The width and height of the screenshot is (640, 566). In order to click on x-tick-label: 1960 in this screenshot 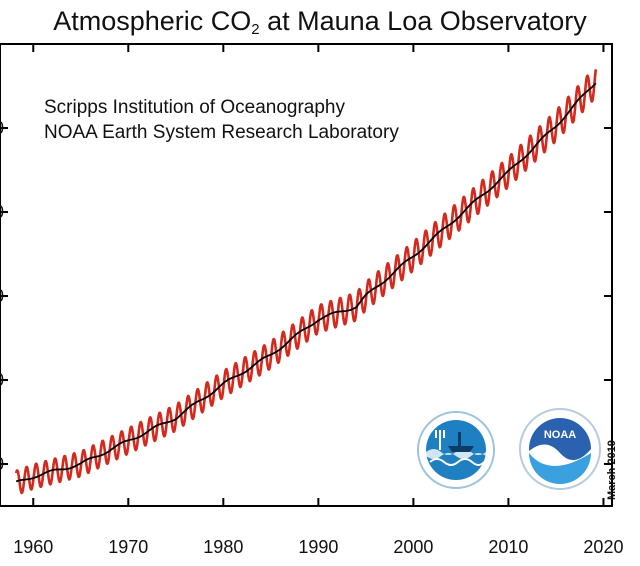, I will do `click(33, 547)`.